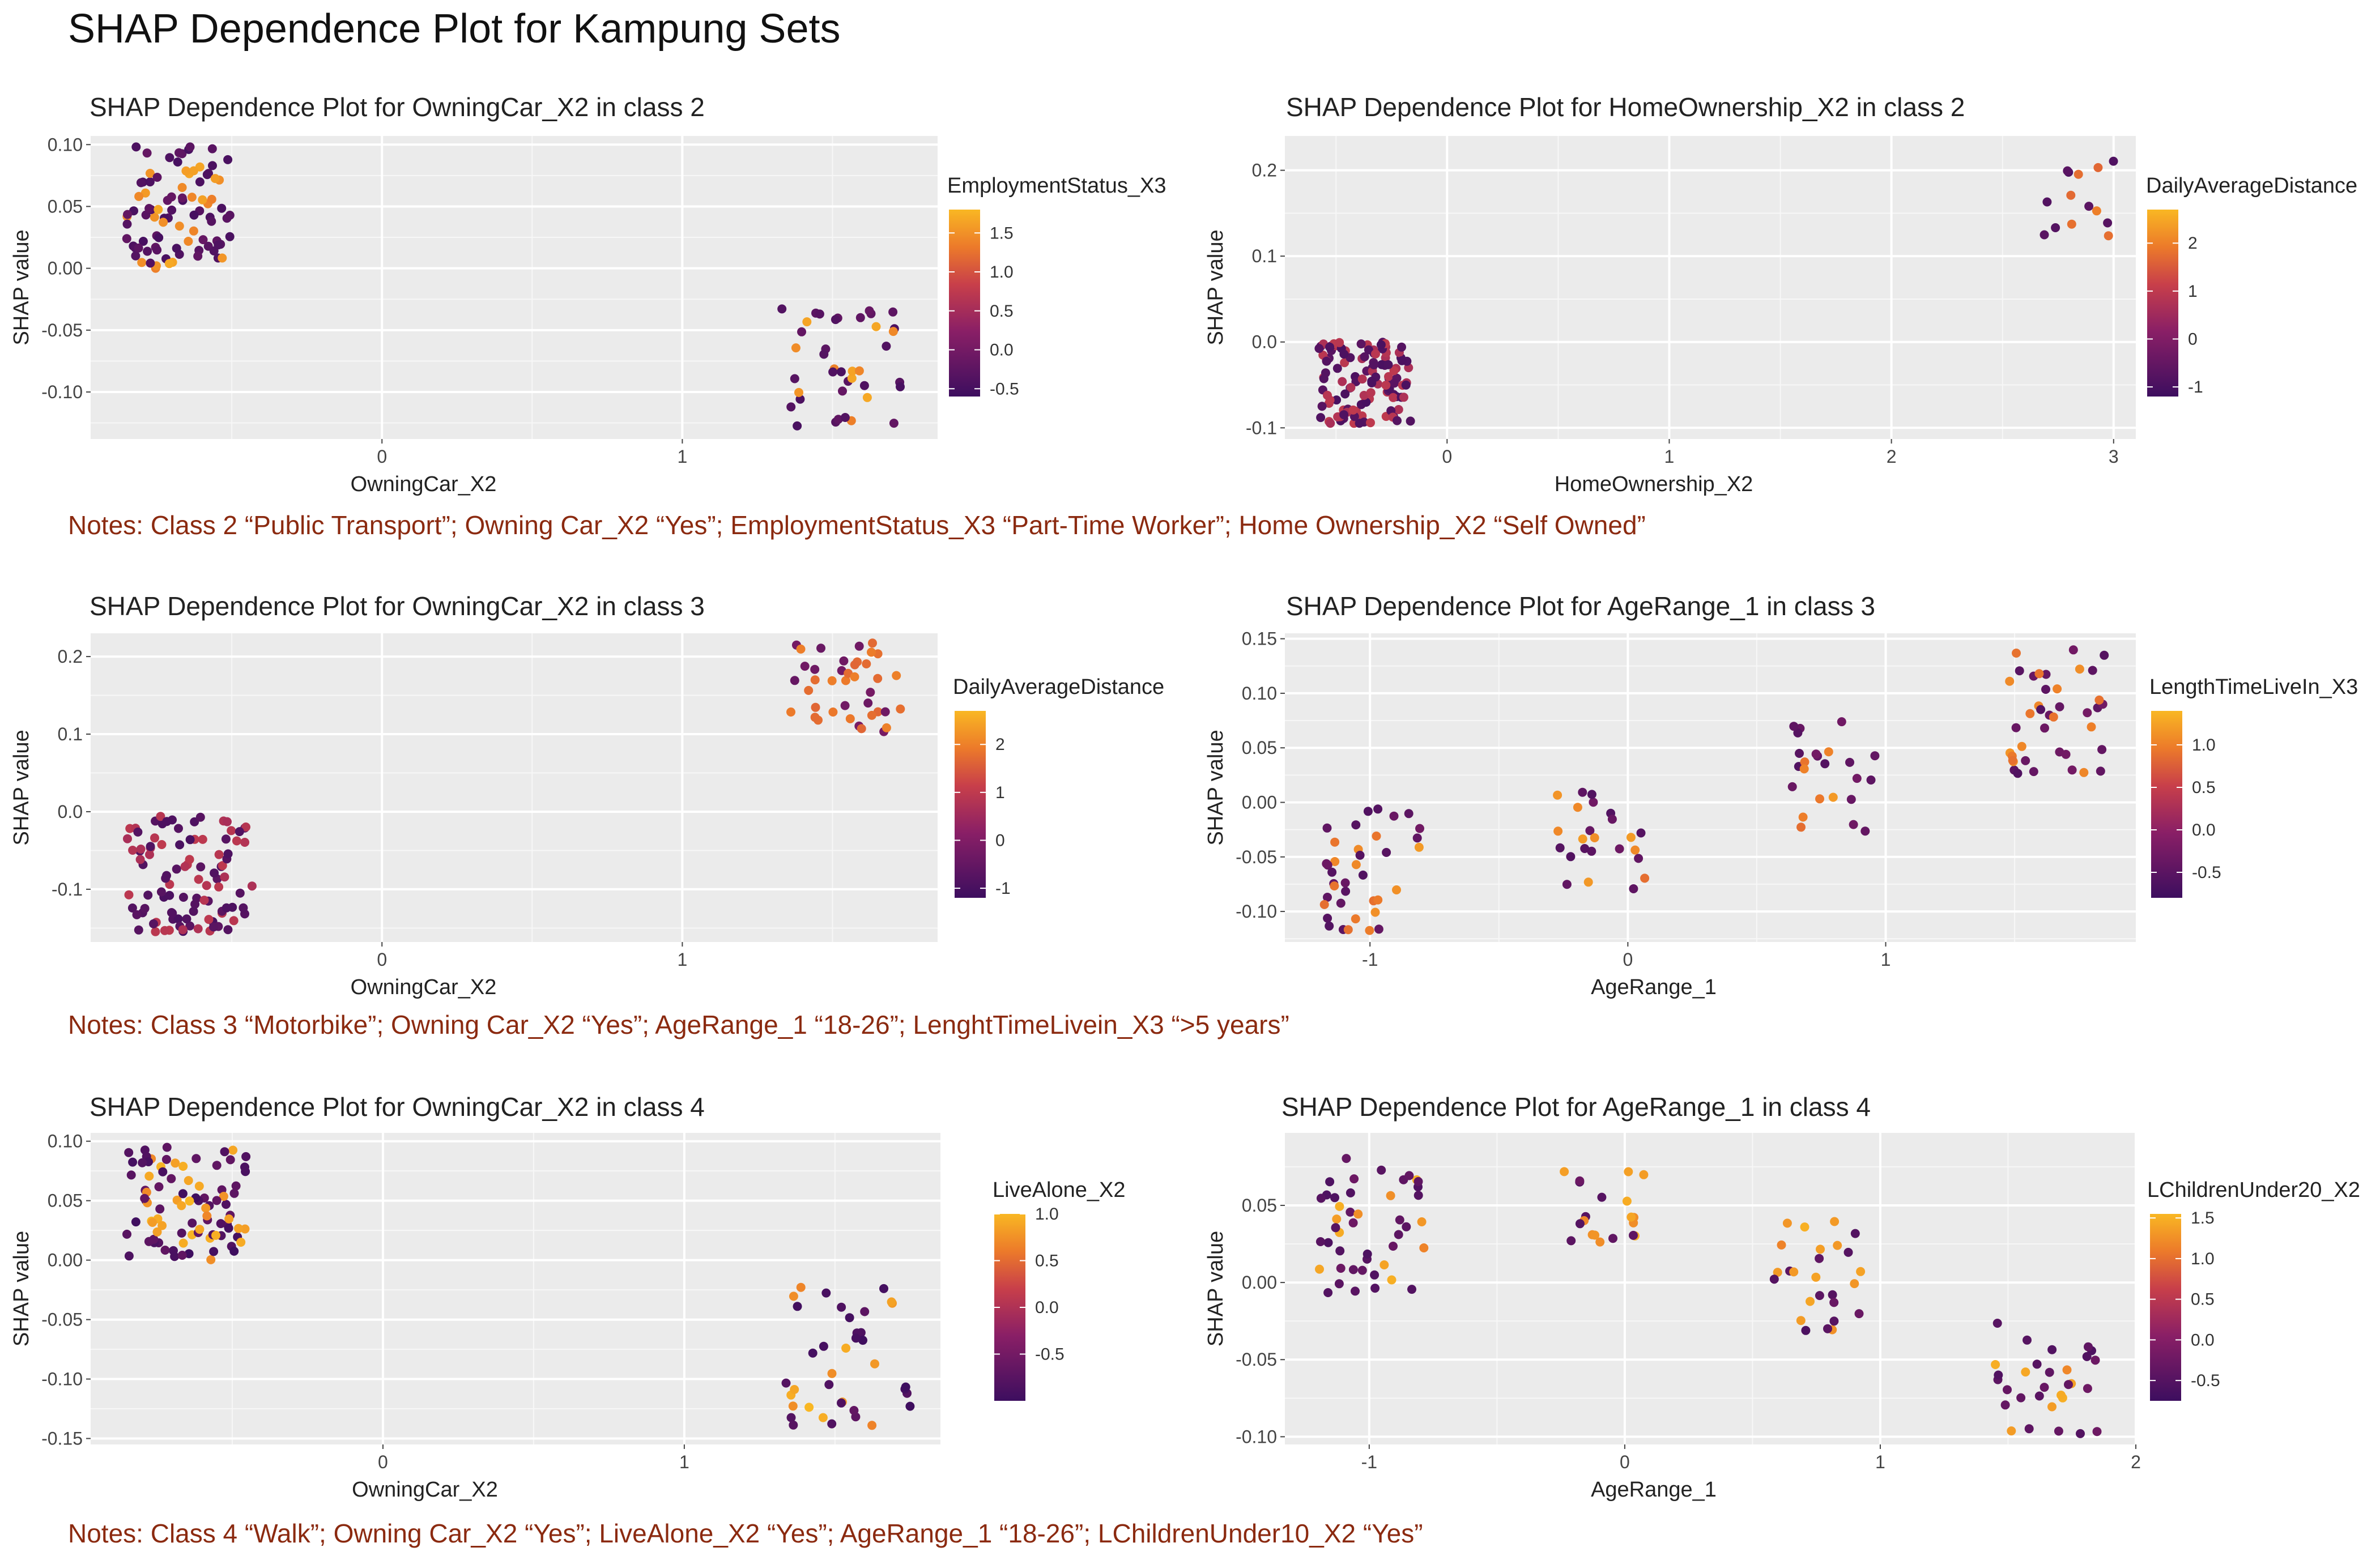 The image size is (2380, 1560). What do you see at coordinates (1710, 787) in the screenshot?
I see `panel-background` at bounding box center [1710, 787].